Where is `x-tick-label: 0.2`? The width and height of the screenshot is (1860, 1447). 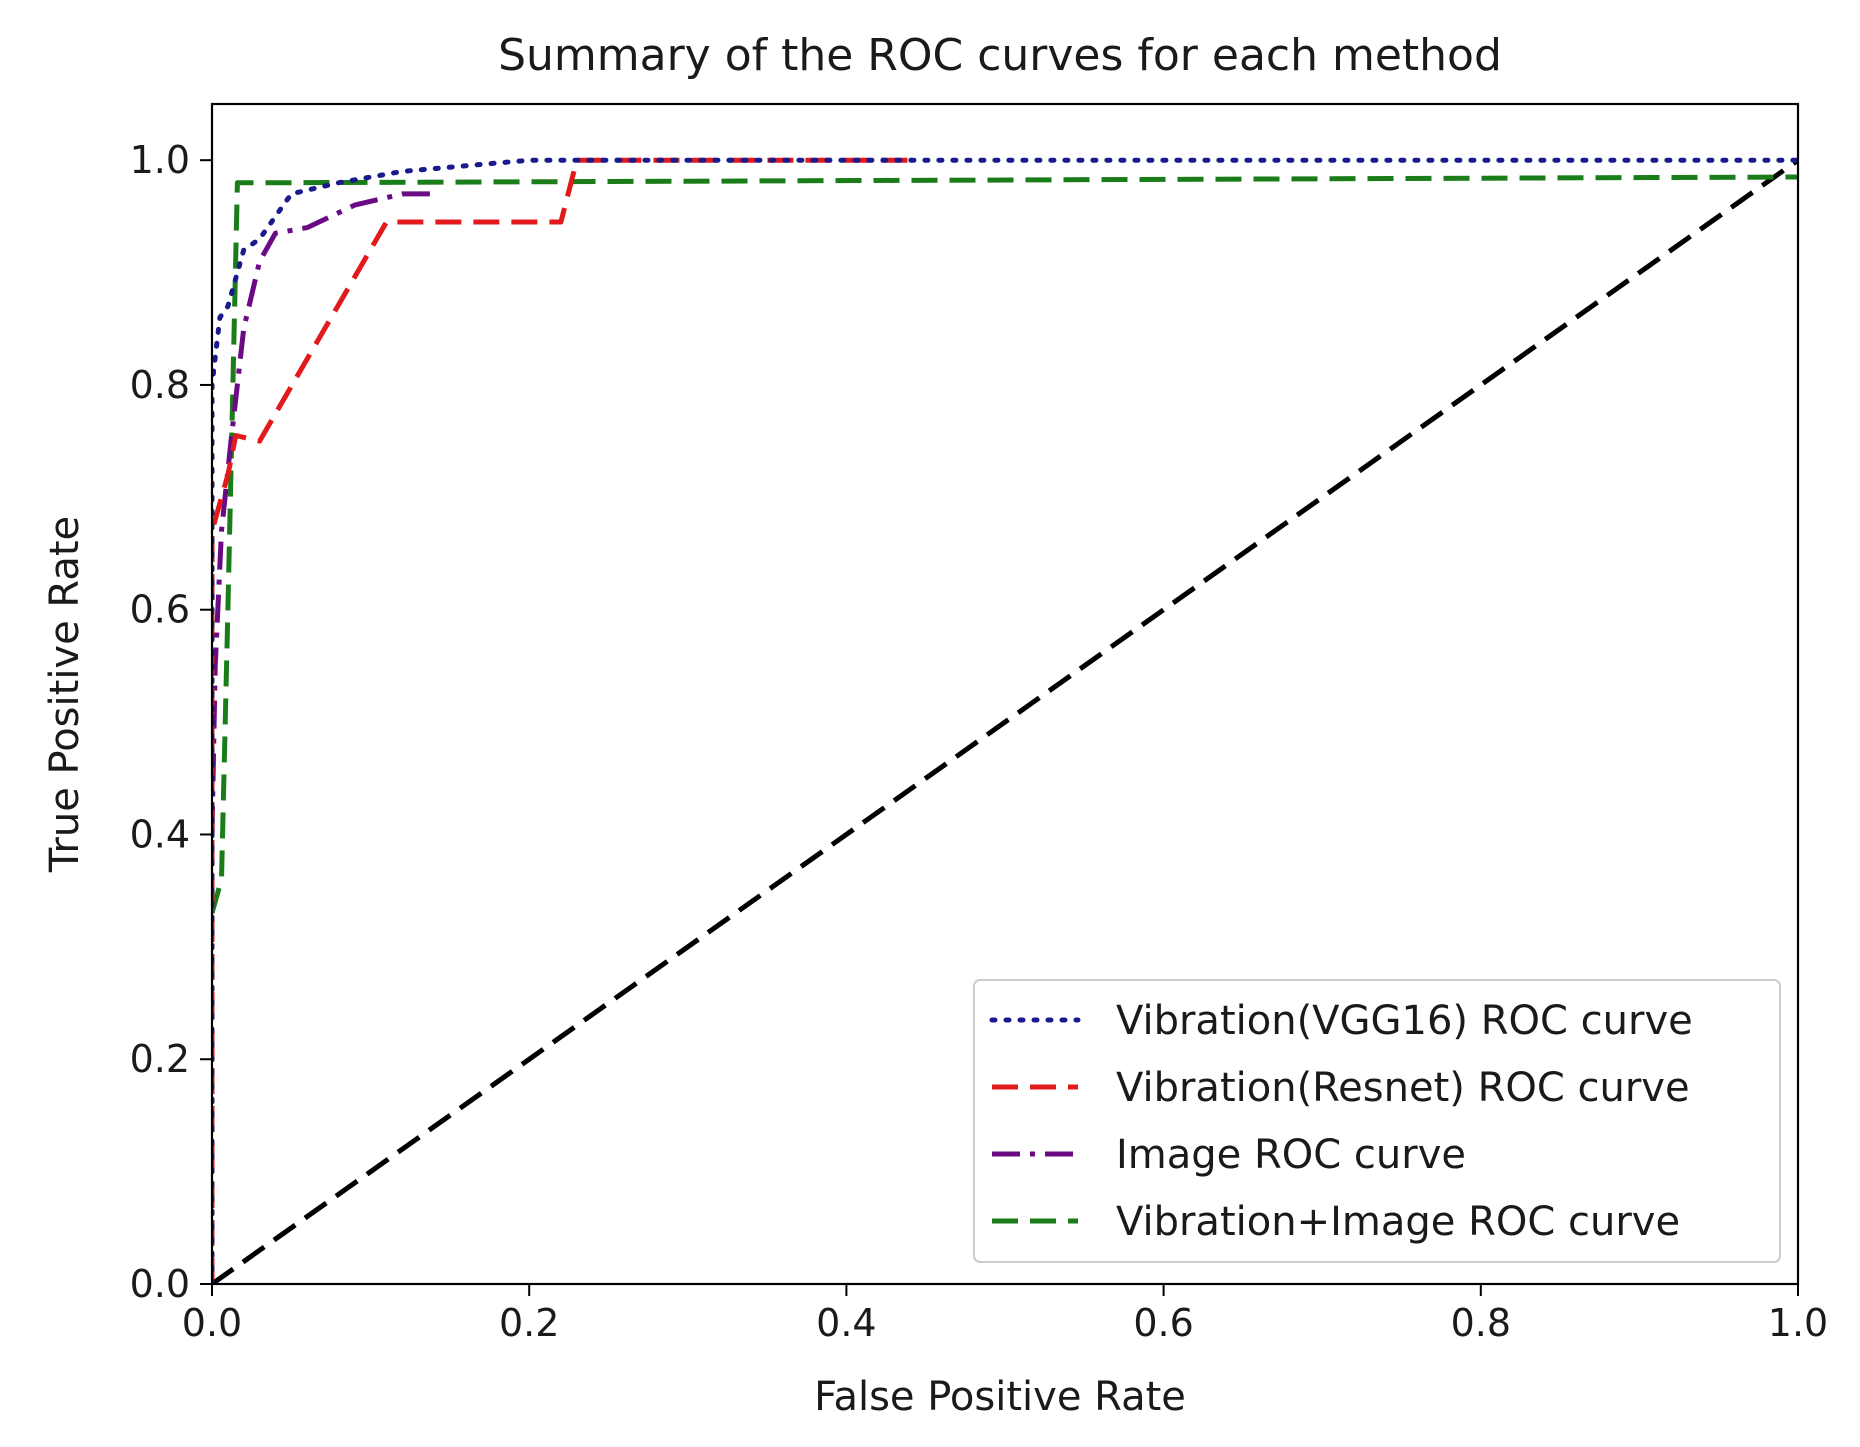
x-tick-label: 0.2 is located at coordinates (529, 1323).